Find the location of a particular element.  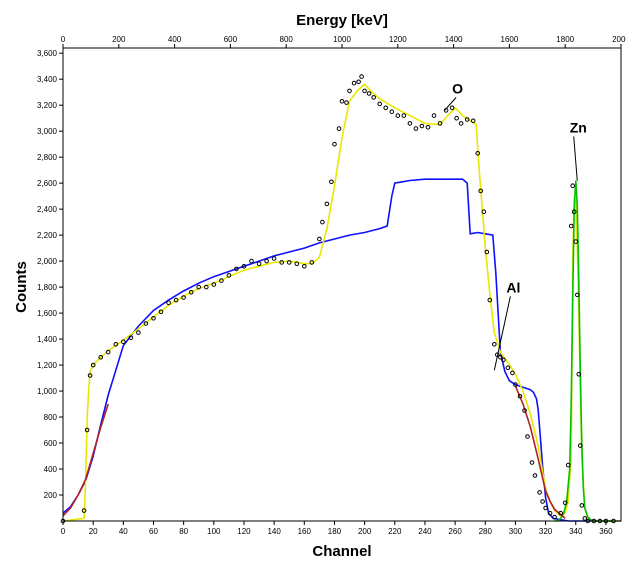

y-tick-label: 3,000 is located at coordinates (47, 131).